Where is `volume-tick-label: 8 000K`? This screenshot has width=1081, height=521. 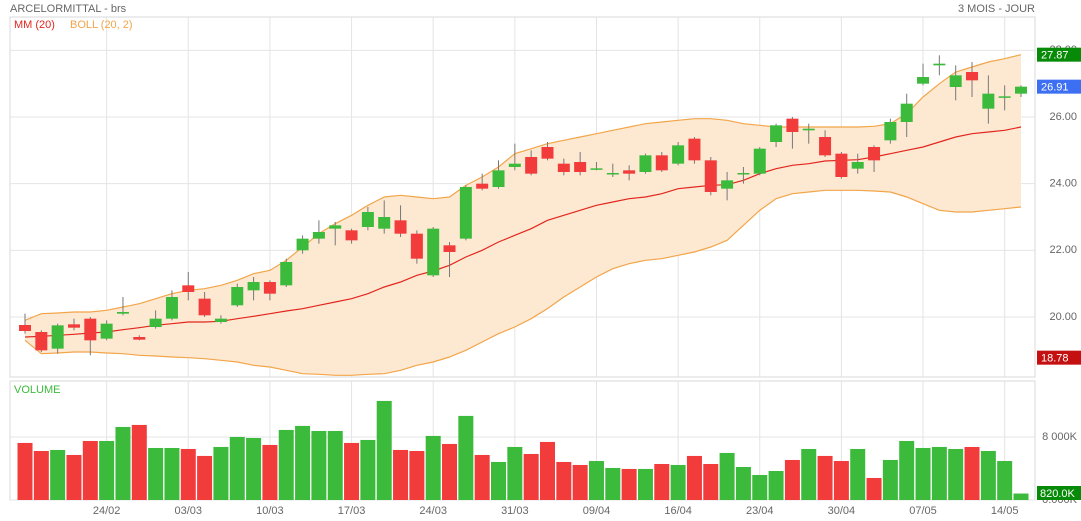 volume-tick-label: 8 000K is located at coordinates (1060, 437).